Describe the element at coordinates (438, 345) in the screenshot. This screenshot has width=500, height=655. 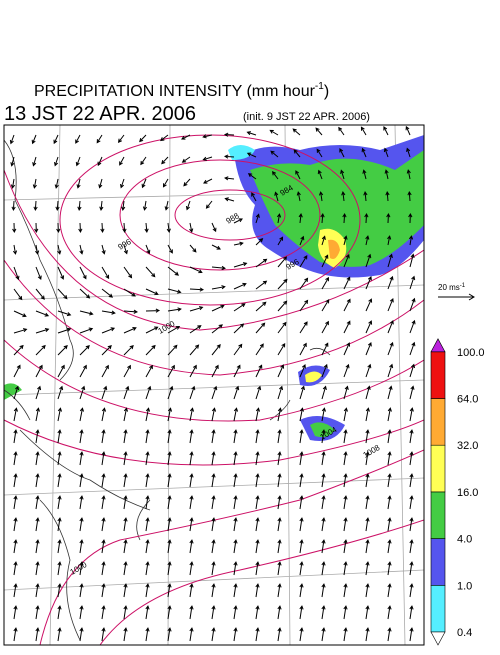
I see `colorbar-over` at that location.